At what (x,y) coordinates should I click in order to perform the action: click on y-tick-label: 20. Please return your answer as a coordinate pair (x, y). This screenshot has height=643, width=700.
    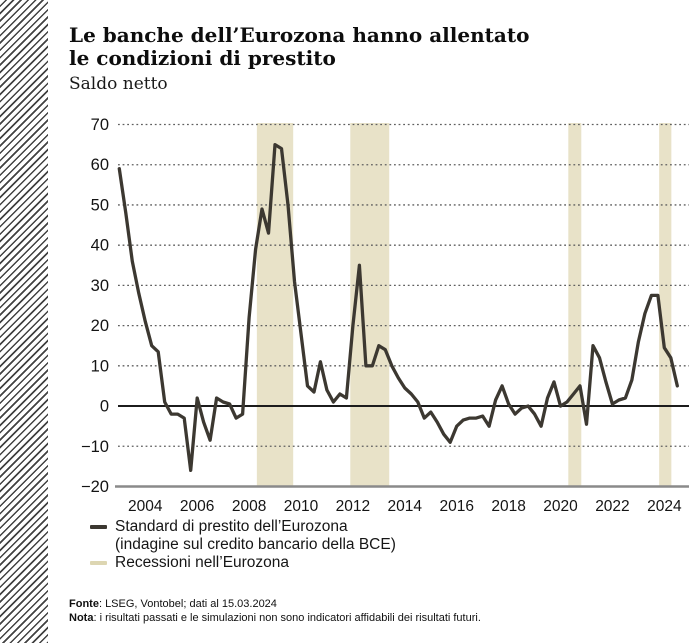
    Looking at the image, I should click on (100, 326).